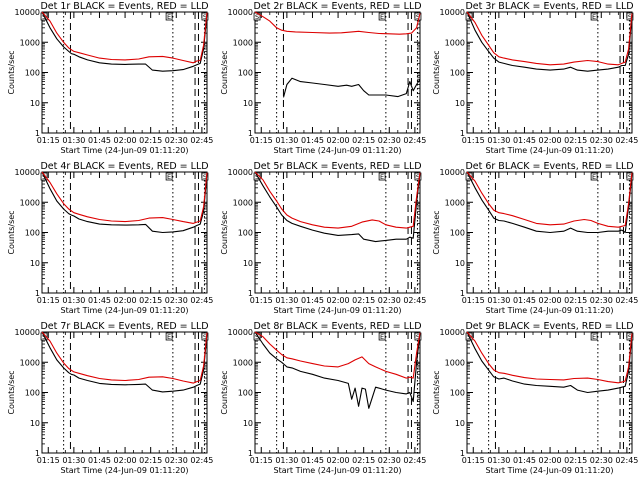 The height and width of the screenshot is (480, 640). I want to click on panel-5-x-tick-label: 02:15, so click(363, 300).